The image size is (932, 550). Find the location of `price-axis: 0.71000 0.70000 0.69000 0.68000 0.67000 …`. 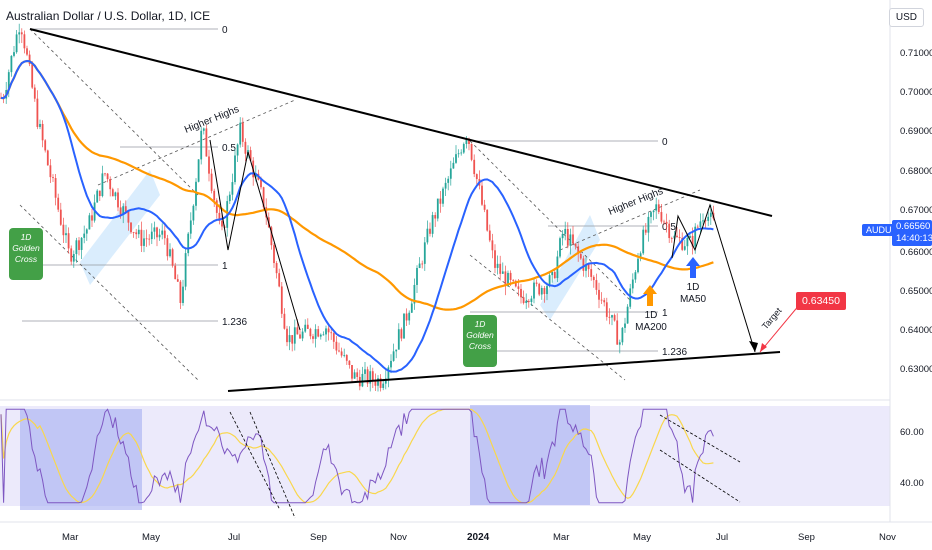

price-axis: 0.71000 0.70000 0.69000 0.68000 0.67000 … is located at coordinates (916, 211).